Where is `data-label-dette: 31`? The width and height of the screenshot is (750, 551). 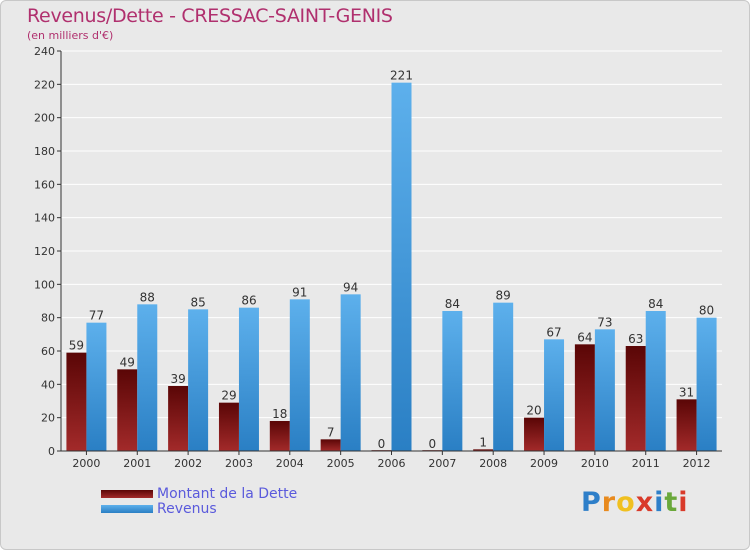
data-label-dette: 31 is located at coordinates (686, 392).